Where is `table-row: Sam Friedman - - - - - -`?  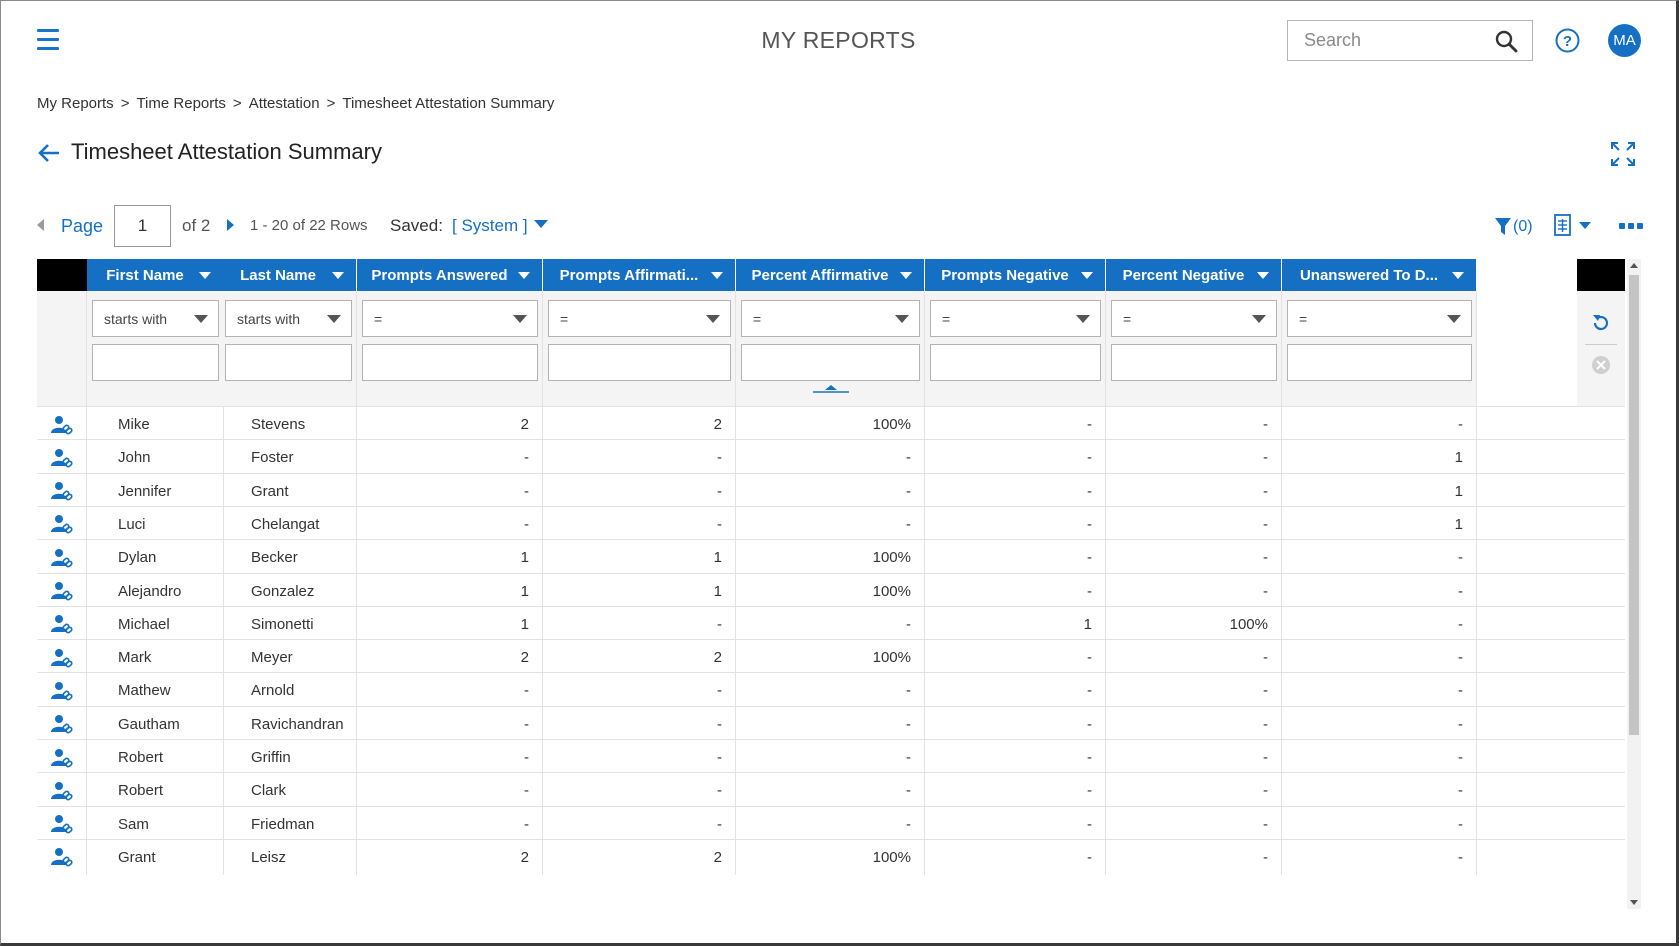
table-row: Sam Friedman - - - - - - is located at coordinates (831, 823).